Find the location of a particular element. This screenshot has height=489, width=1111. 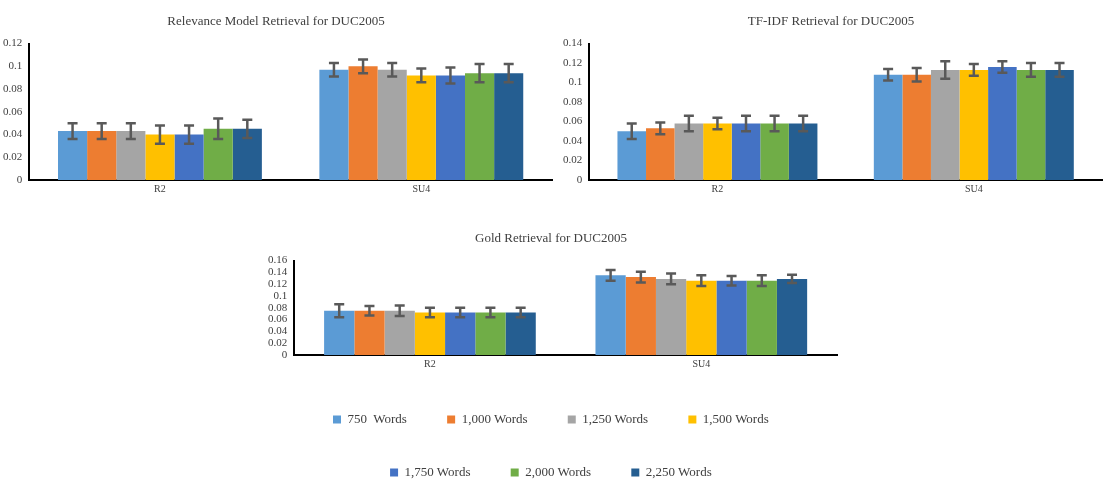

chart-title: Relevance Model Retrieval for DUC2005 is located at coordinates (276, 21).